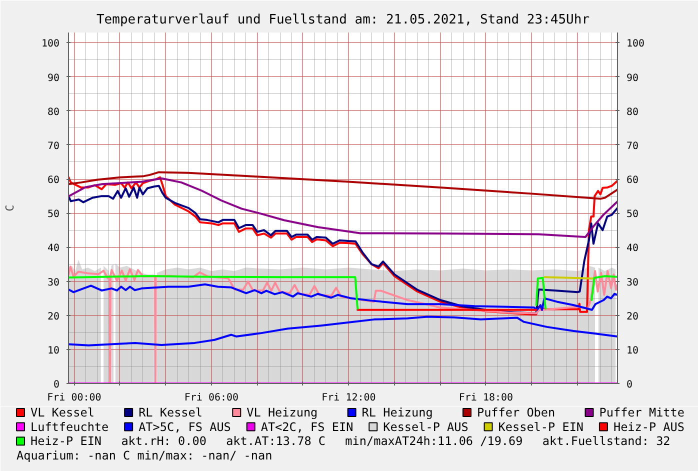 This screenshot has width=698, height=471. Describe the element at coordinates (211, 398) in the screenshot. I see `x-tick-label: Fri 06:00` at that location.